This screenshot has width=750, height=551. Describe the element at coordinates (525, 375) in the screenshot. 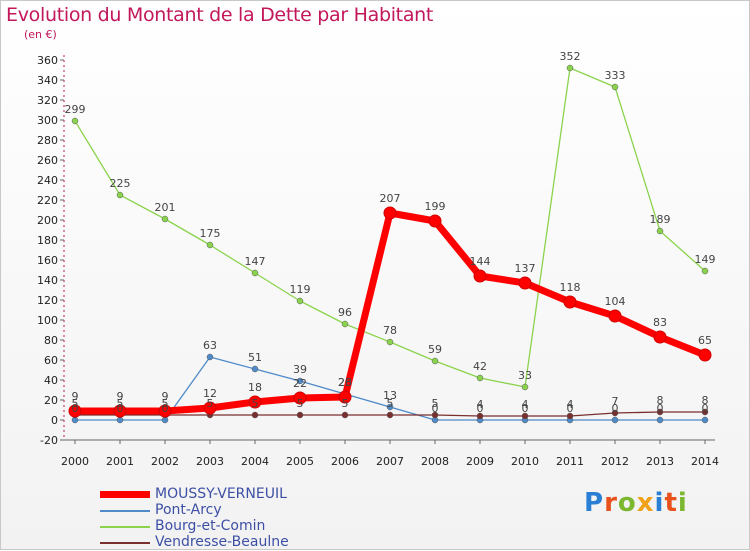

I see `data-label: 33` at that location.